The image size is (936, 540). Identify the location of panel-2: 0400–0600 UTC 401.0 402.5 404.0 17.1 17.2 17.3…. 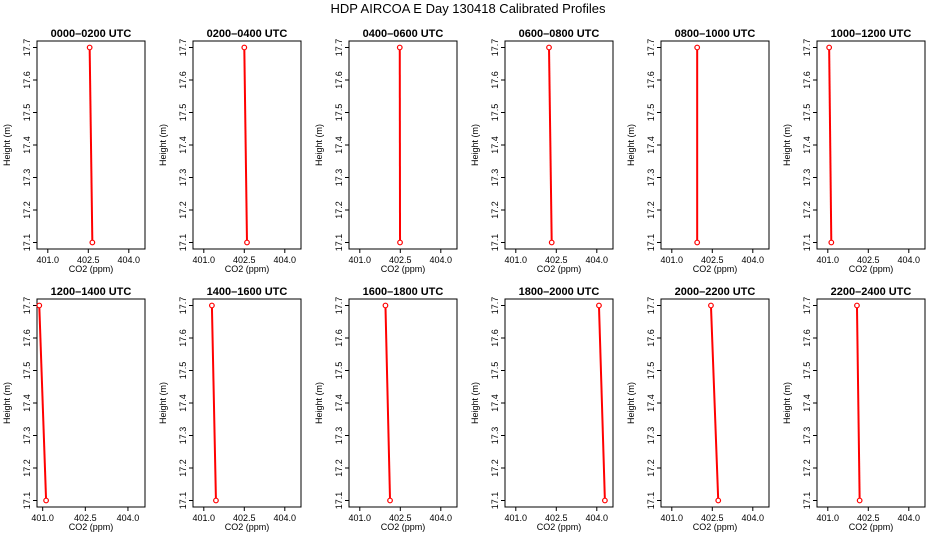
(386, 151).